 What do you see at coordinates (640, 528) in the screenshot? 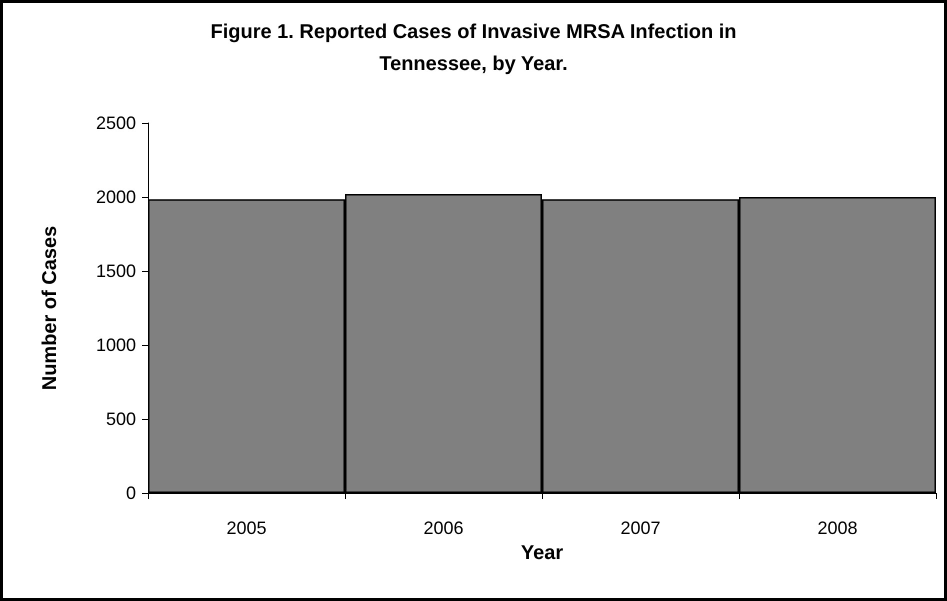
I see `x-tick-label: 2007` at bounding box center [640, 528].